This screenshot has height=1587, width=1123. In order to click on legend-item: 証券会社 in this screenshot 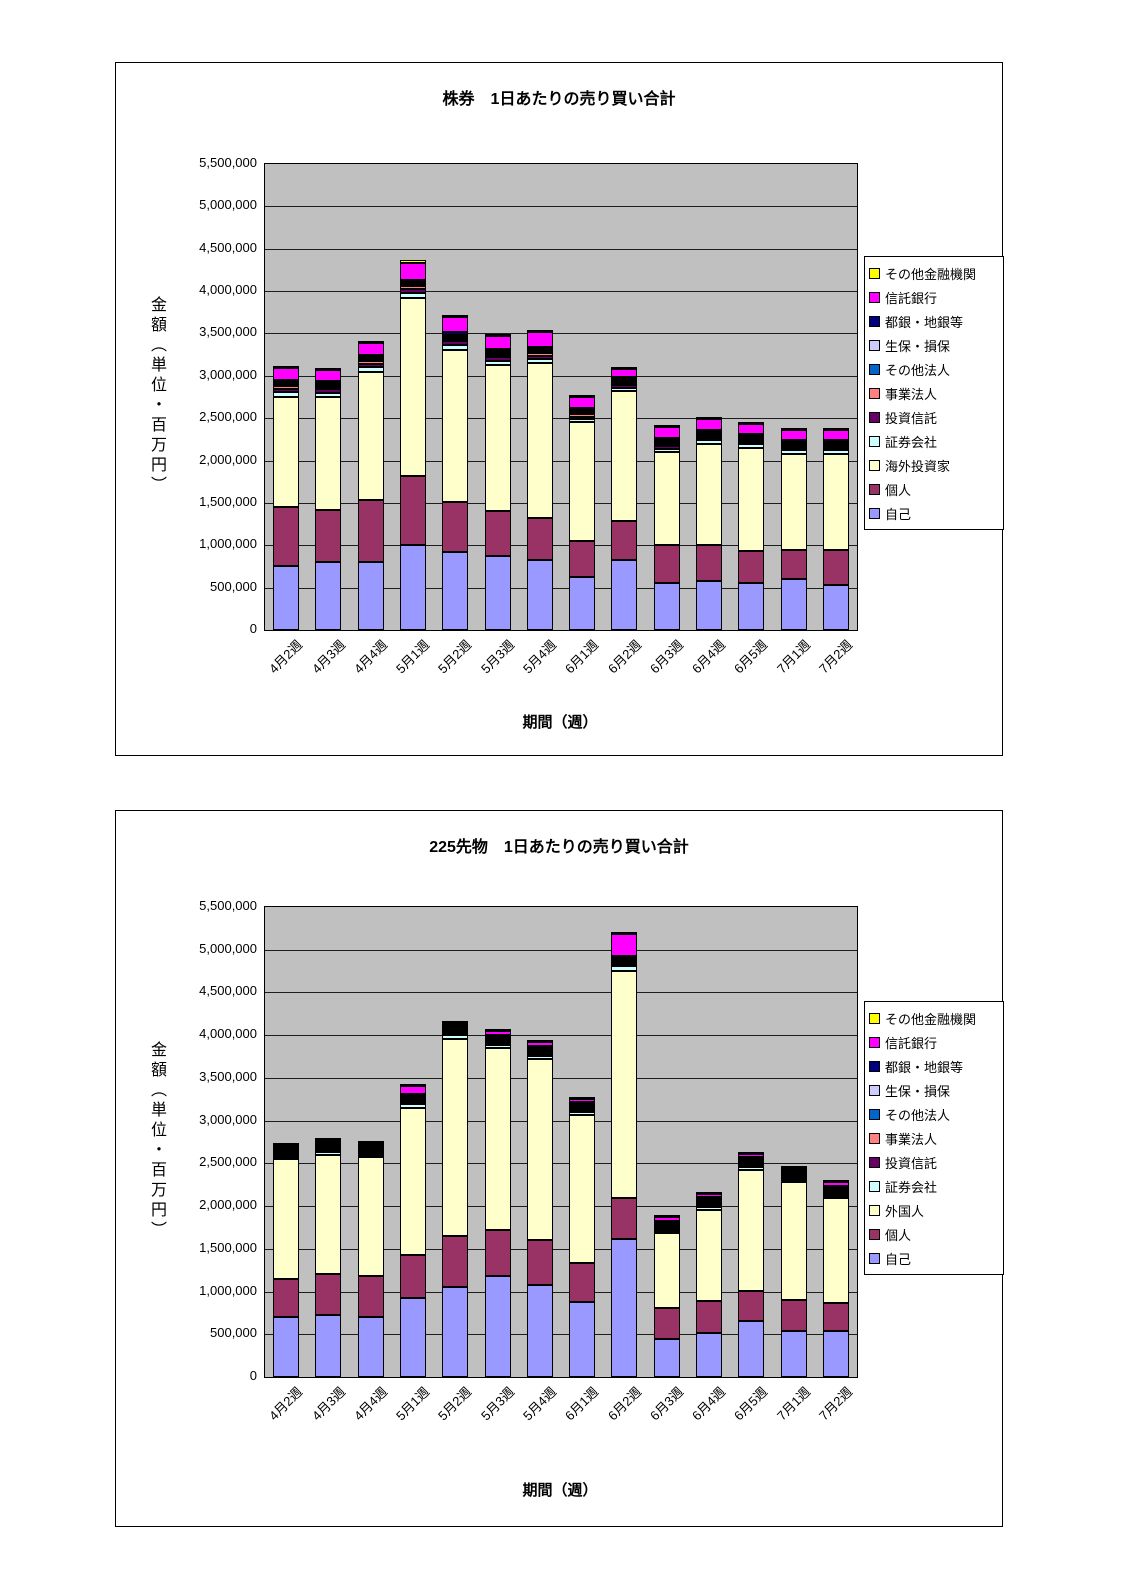, I will do `click(934, 441)`.